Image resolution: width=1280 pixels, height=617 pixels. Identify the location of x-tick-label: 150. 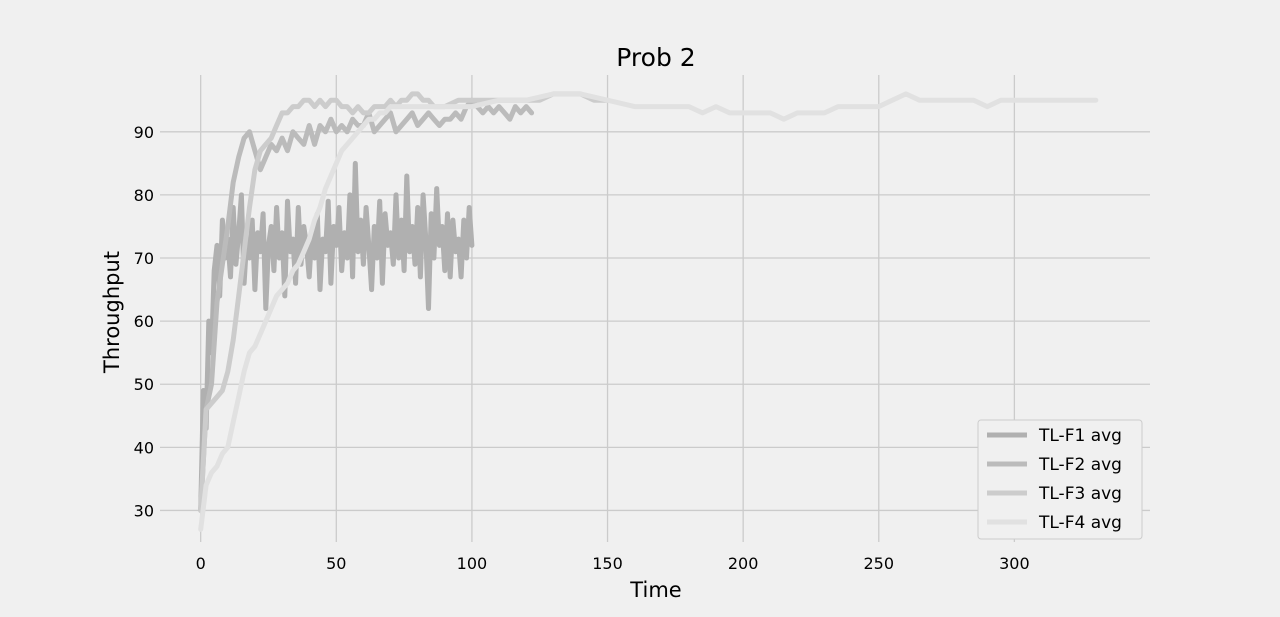
(607, 563).